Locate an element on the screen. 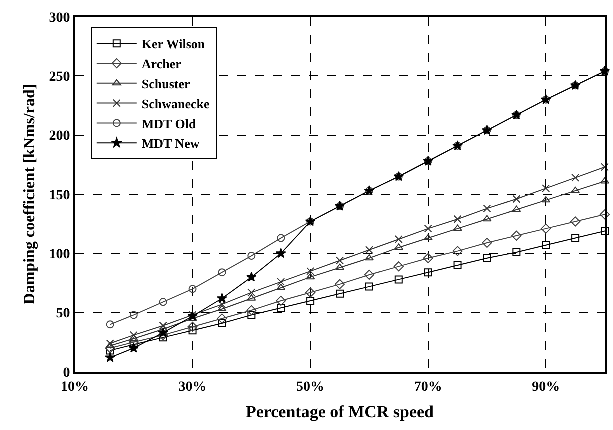 Image resolution: width=613 pixels, height=430 pixels. legend-label: Schwanecke is located at coordinates (176, 104).